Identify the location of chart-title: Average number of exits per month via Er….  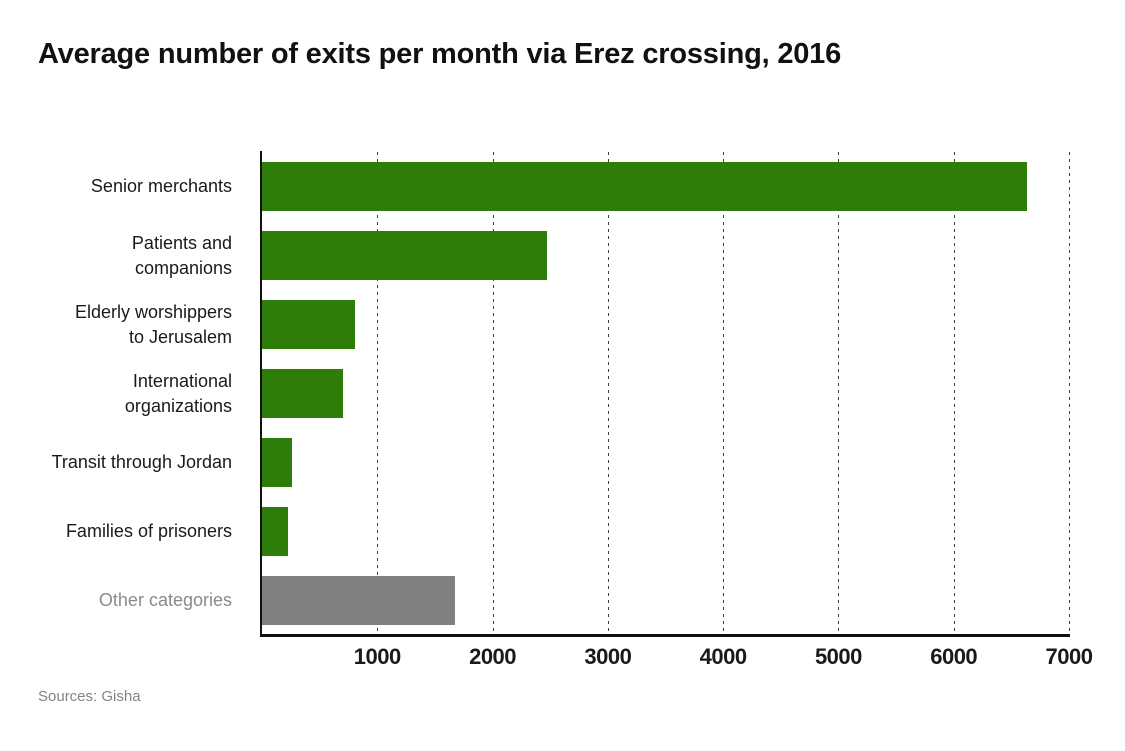
(440, 54).